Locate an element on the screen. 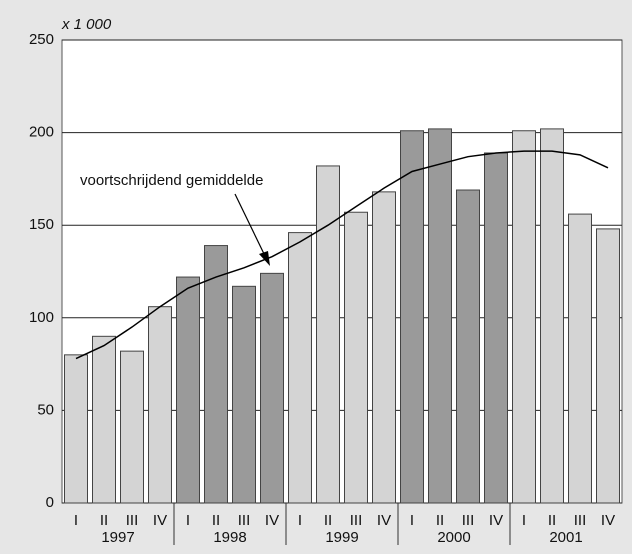 This screenshot has height=554, width=632. y-tick-label: 50 is located at coordinates (45, 409).